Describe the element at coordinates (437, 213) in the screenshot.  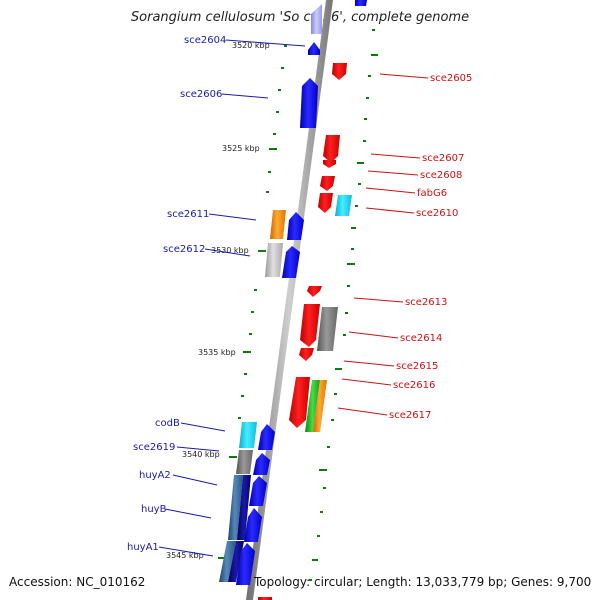
I see `gene-label-sce2610: sce2610` at that location.